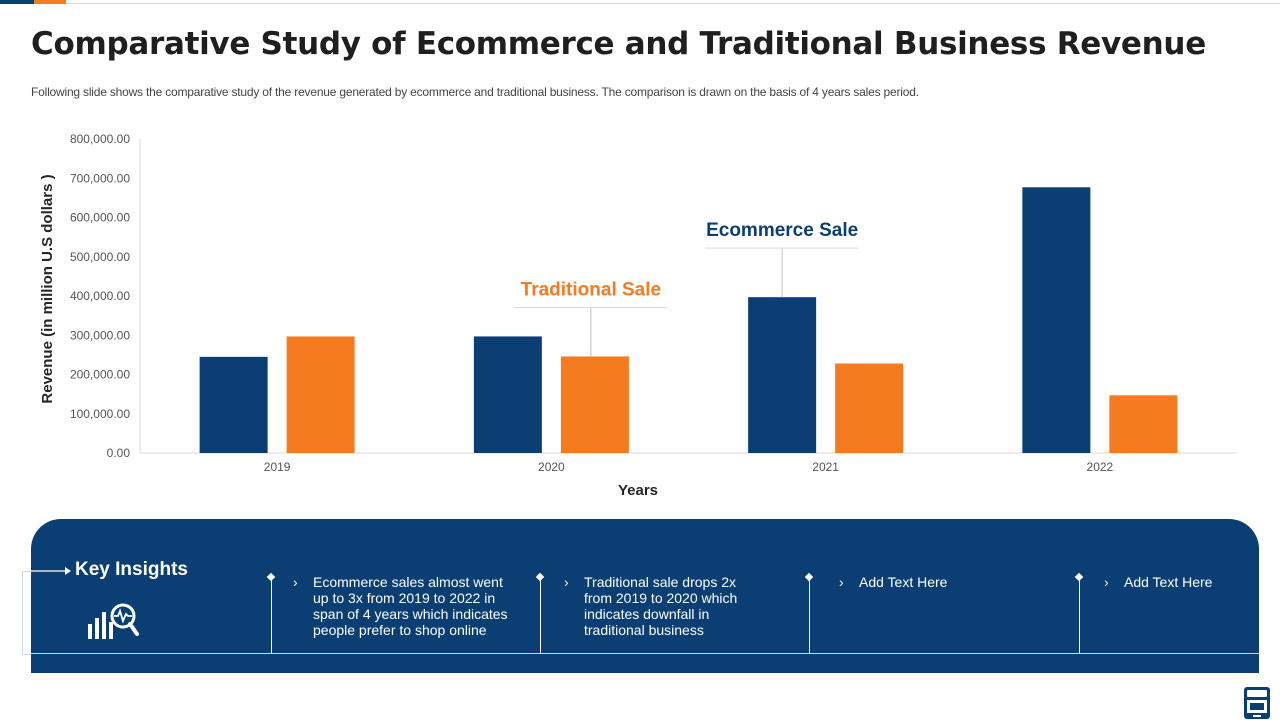 This screenshot has height=720, width=1280. What do you see at coordinates (100, 414) in the screenshot?
I see `y-tick-label: 100,000.00` at bounding box center [100, 414].